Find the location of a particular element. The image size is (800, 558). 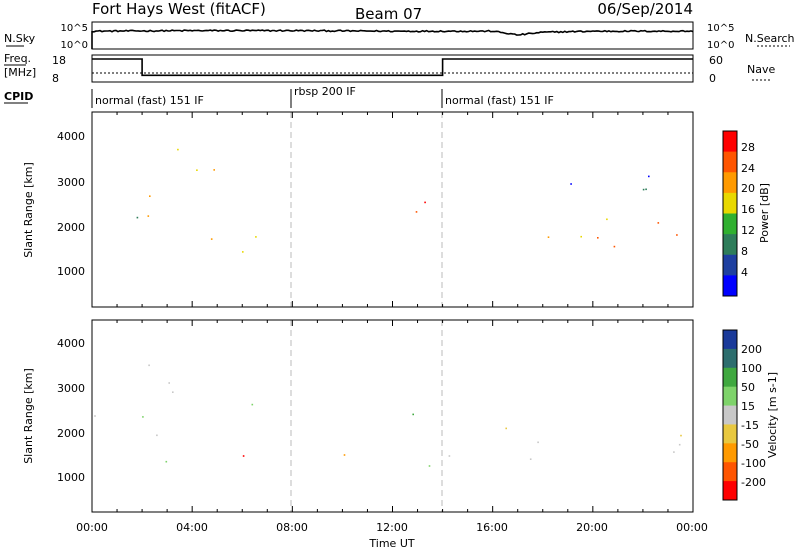

power-cbar-tick-4: 4 is located at coordinates (744, 272).